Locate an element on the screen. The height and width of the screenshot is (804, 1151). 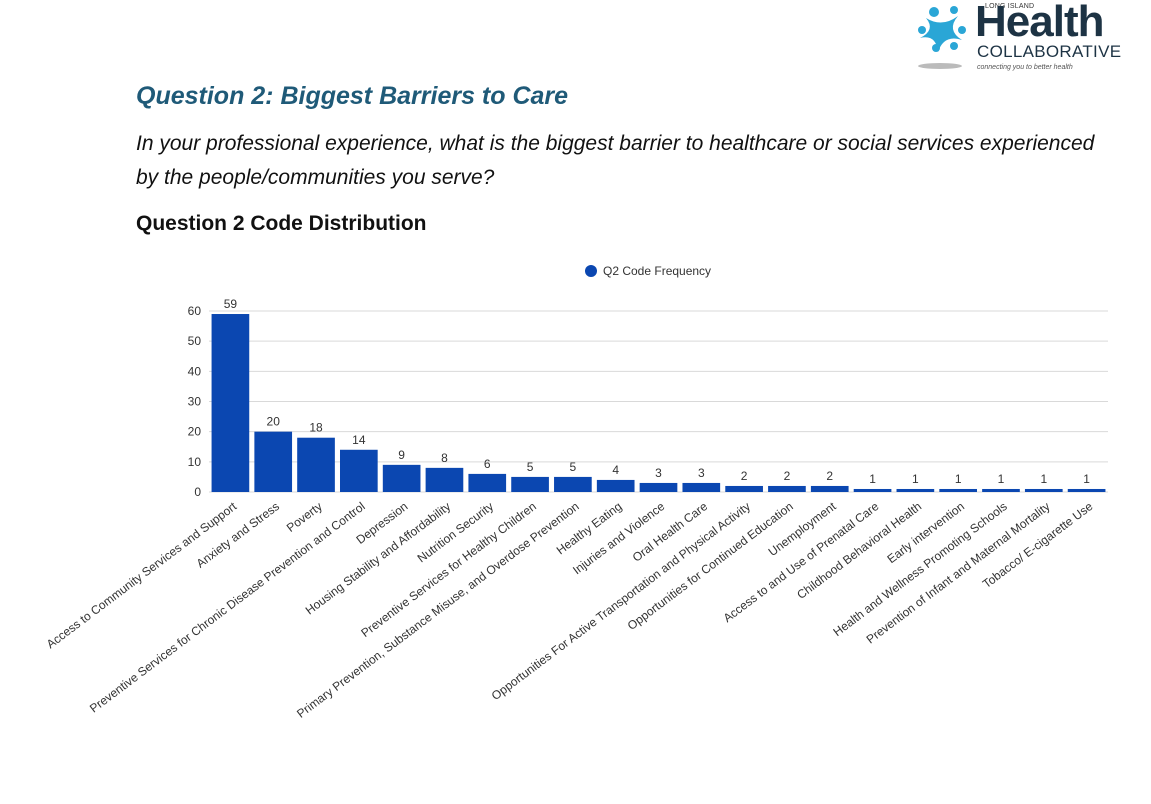
legend-marker is located at coordinates (591, 271).